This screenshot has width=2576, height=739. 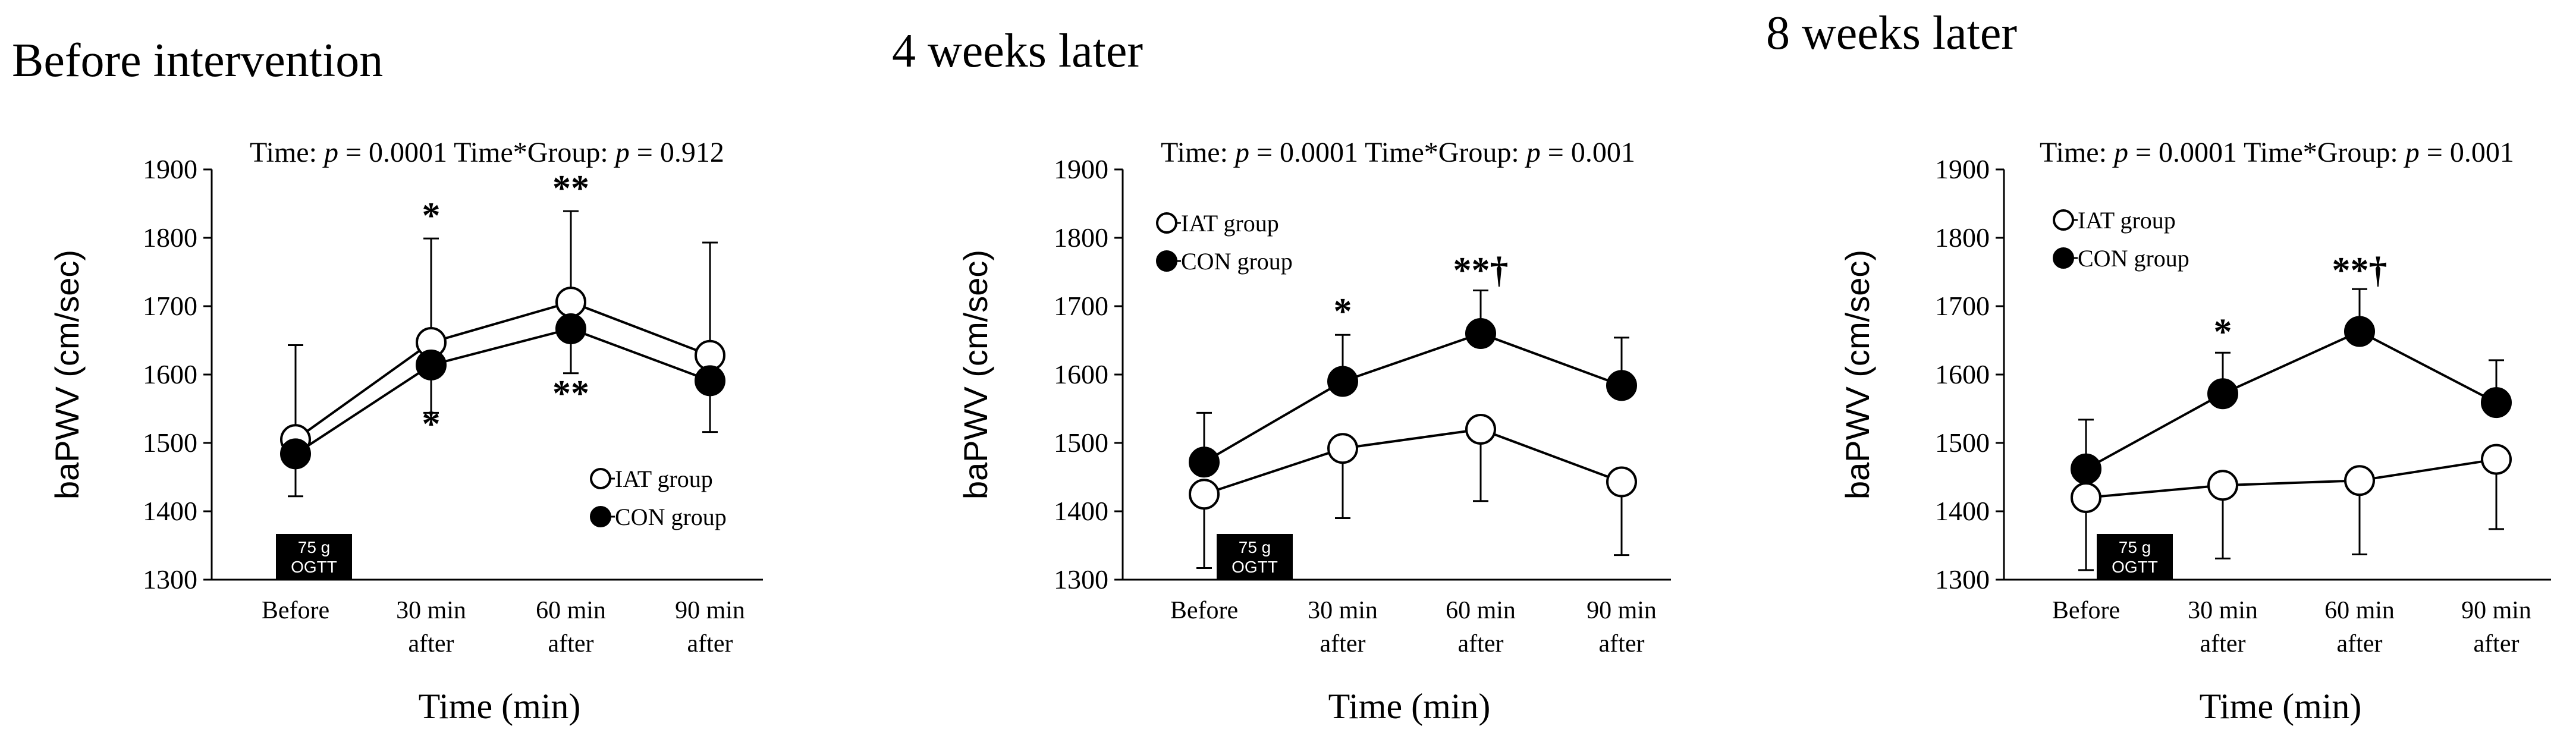 I want to click on stats-part-4: p, so click(x=622, y=152).